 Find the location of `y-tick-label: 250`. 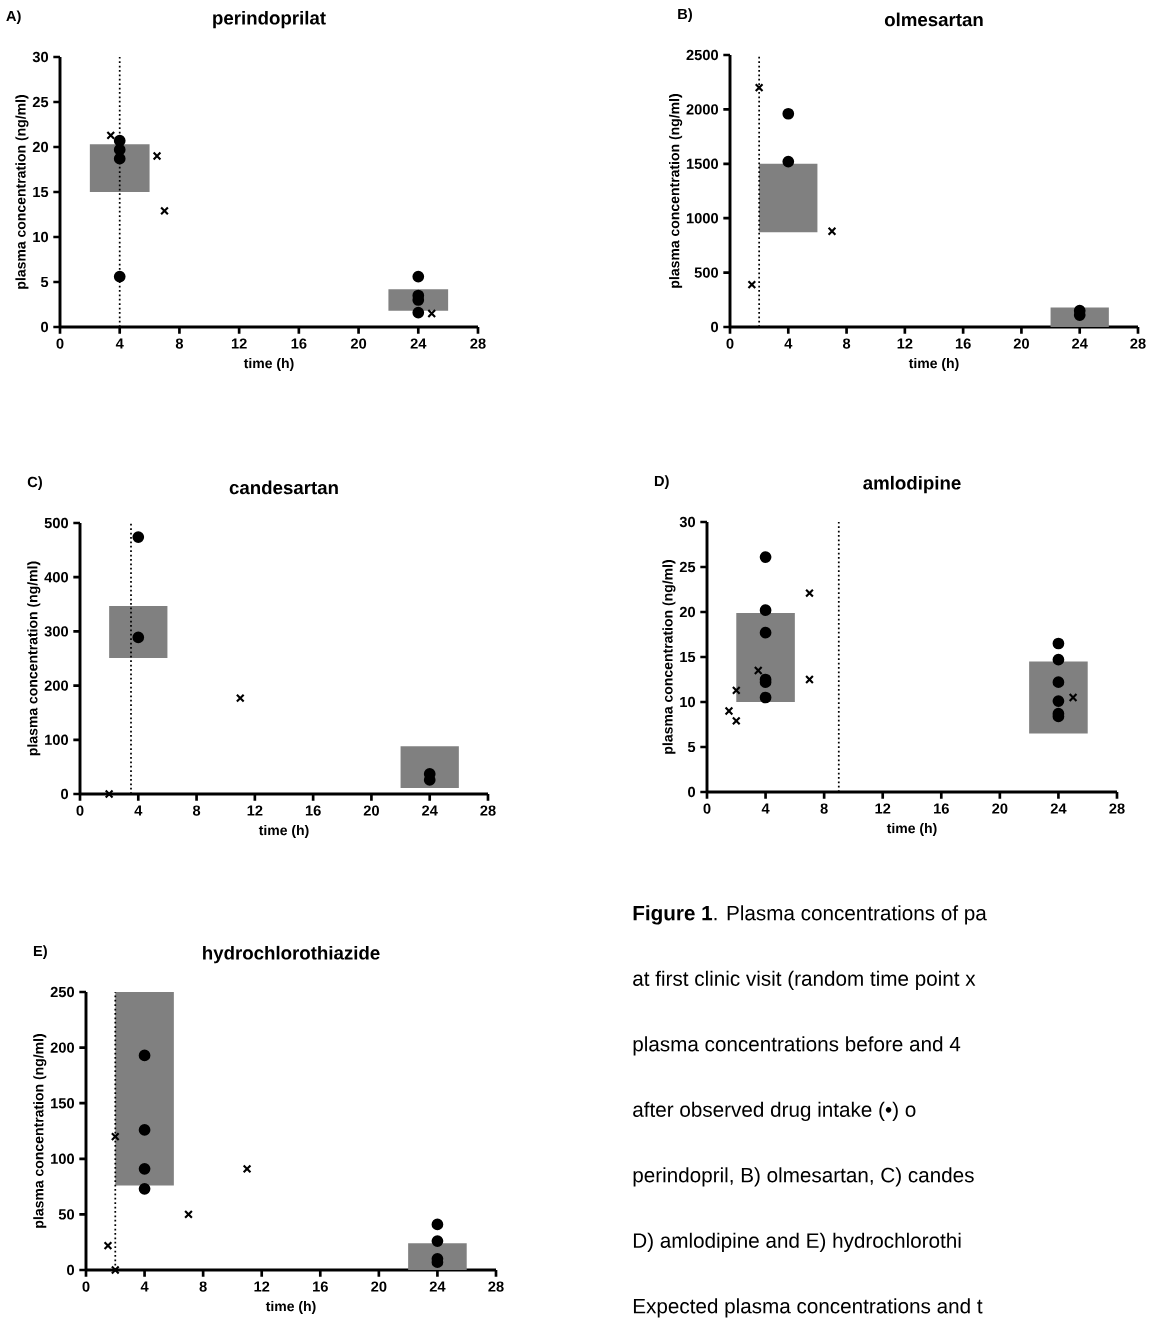

y-tick-label: 250 is located at coordinates (62, 992).